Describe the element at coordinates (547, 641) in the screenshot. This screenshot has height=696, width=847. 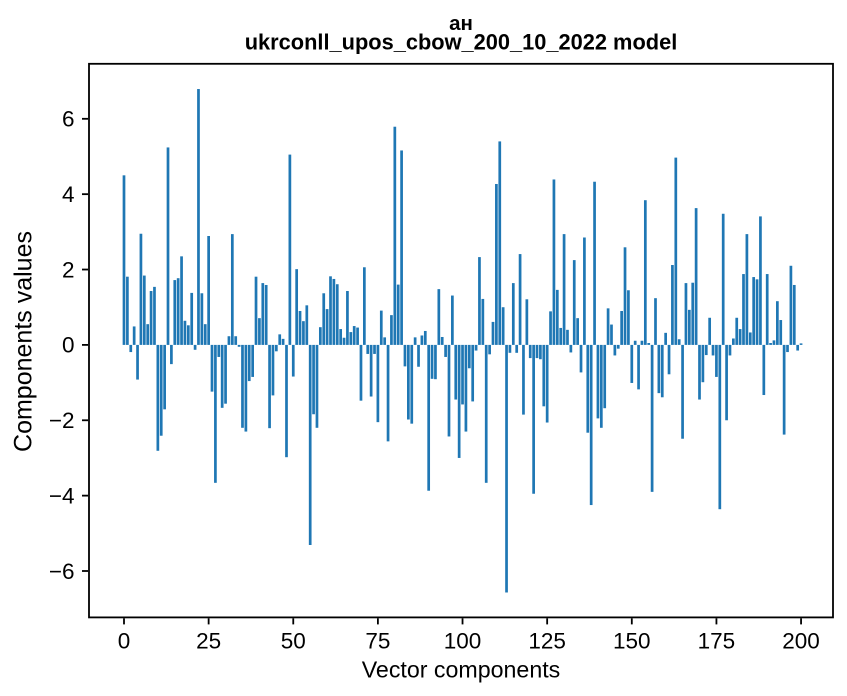
I see `svg-text: 125` at that location.